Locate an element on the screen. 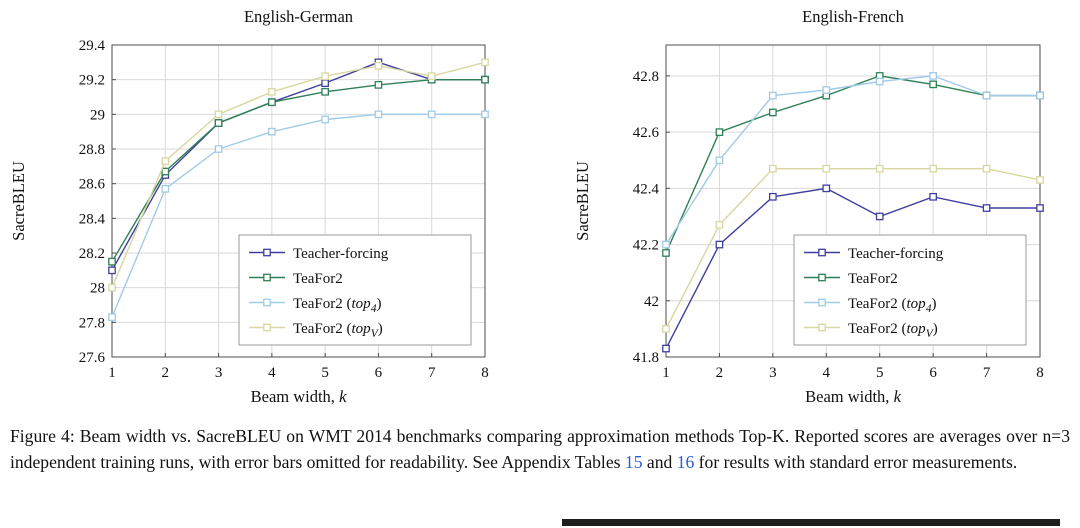 The width and height of the screenshot is (1080, 528). x-axis-label: Beam width, k is located at coordinates (299, 396).